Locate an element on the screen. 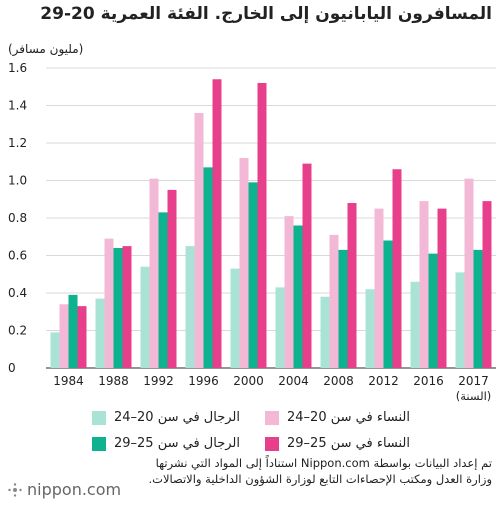 The height and width of the screenshot is (521, 500). nippon-logo-icon is located at coordinates (15, 489).